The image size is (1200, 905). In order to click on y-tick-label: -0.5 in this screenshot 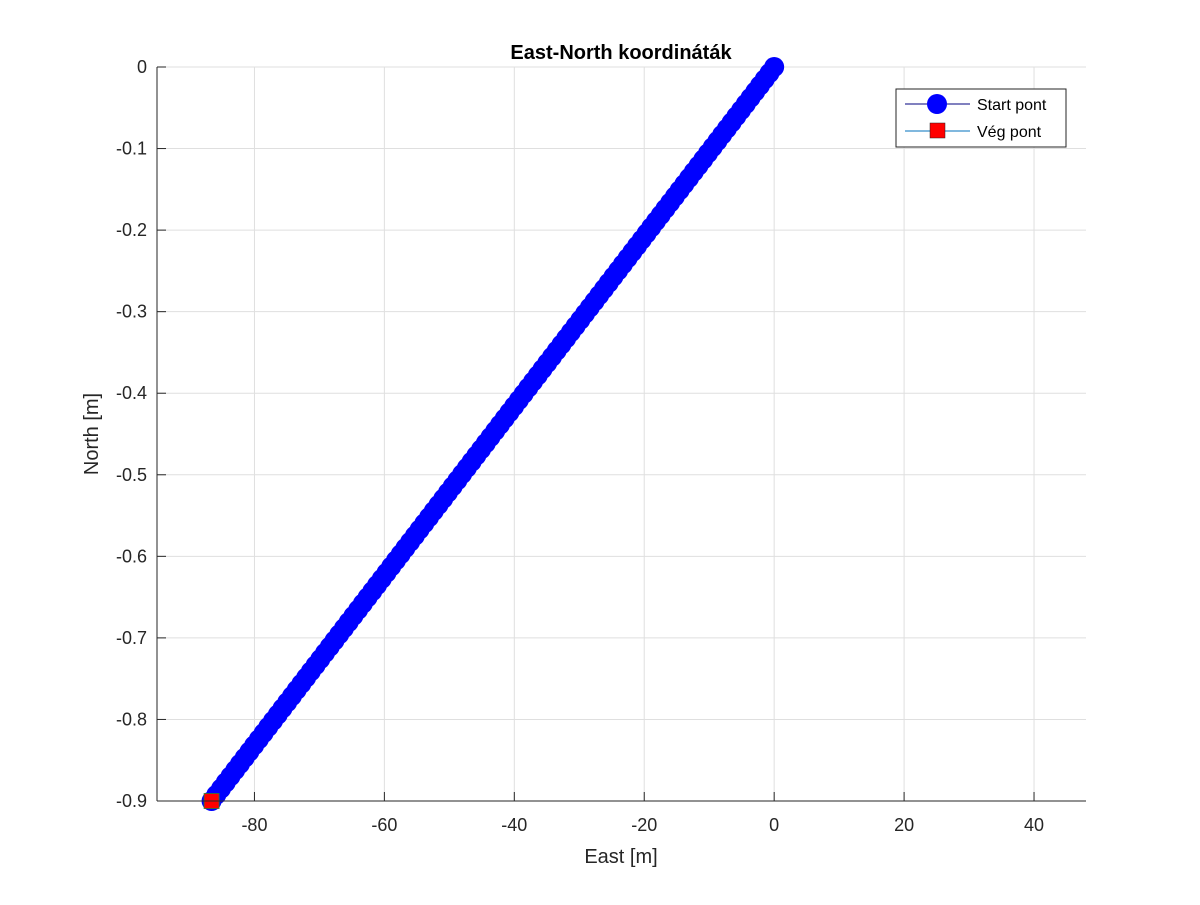, I will do `click(131, 475)`.